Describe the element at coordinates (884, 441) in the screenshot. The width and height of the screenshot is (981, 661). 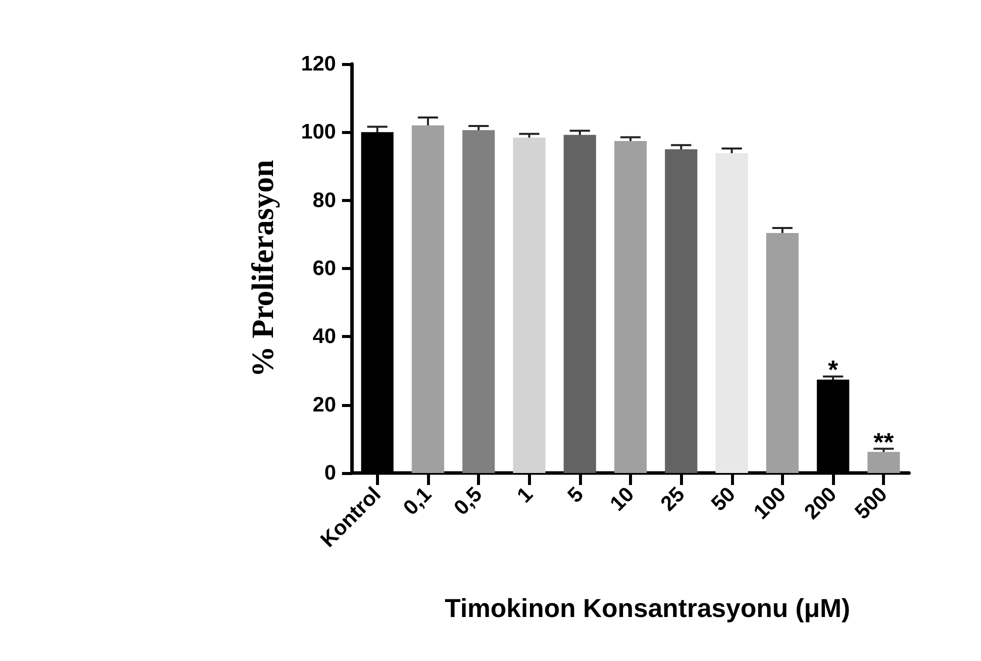
I see `annotation: **` at that location.